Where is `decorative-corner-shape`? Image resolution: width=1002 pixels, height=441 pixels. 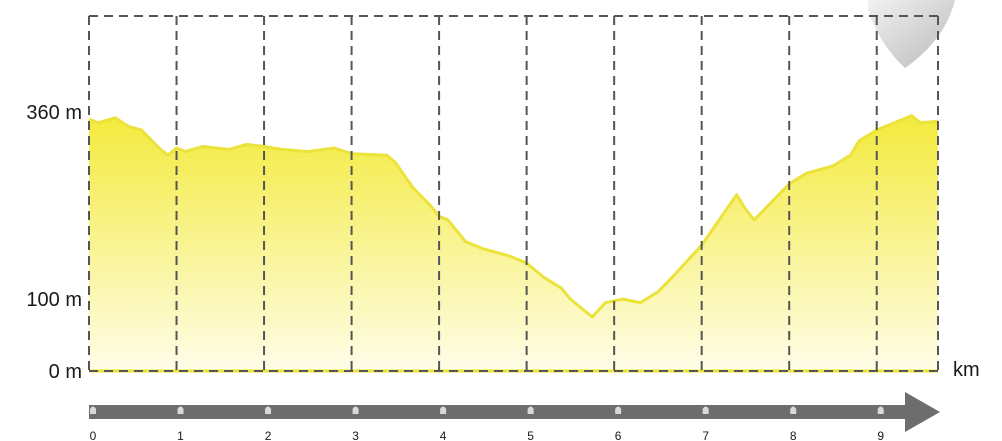
decorative-corner-shape is located at coordinates (911, 34).